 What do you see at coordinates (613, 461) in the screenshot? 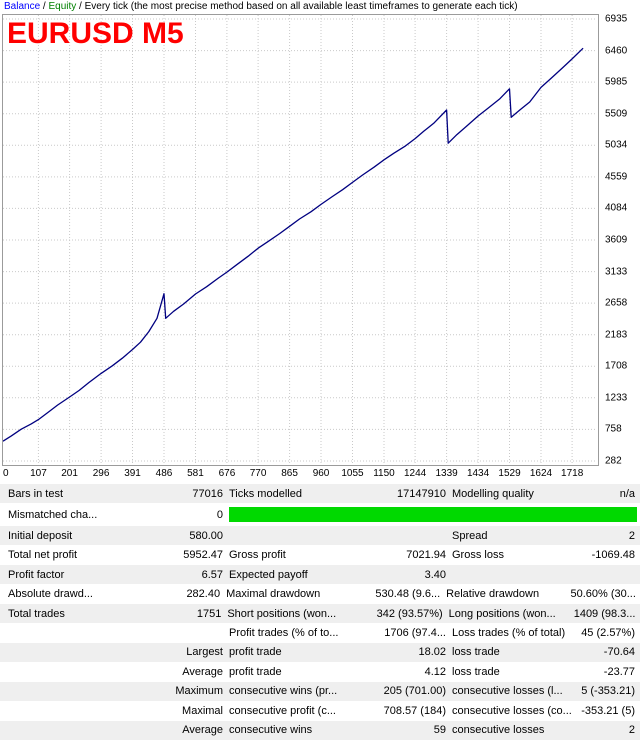
I see `y-tick-label: 282` at bounding box center [613, 461].